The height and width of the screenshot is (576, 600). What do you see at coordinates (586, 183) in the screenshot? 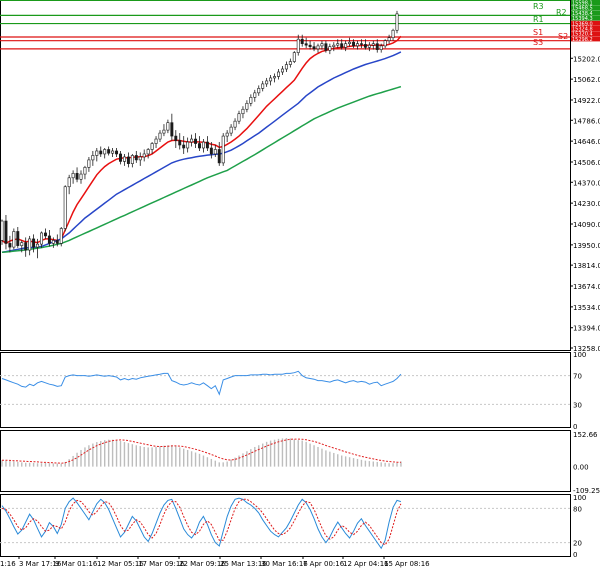
I see `price-y-tick-label: 14370.0` at bounding box center [586, 183].